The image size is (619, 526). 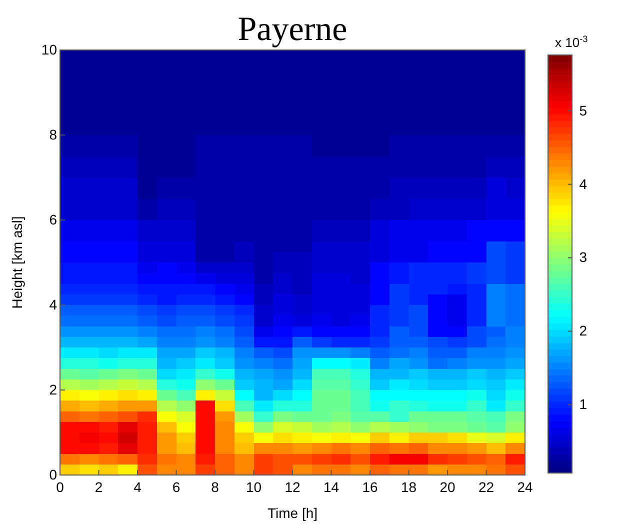 What do you see at coordinates (215, 487) in the screenshot?
I see `x-tick-label: 8` at bounding box center [215, 487].